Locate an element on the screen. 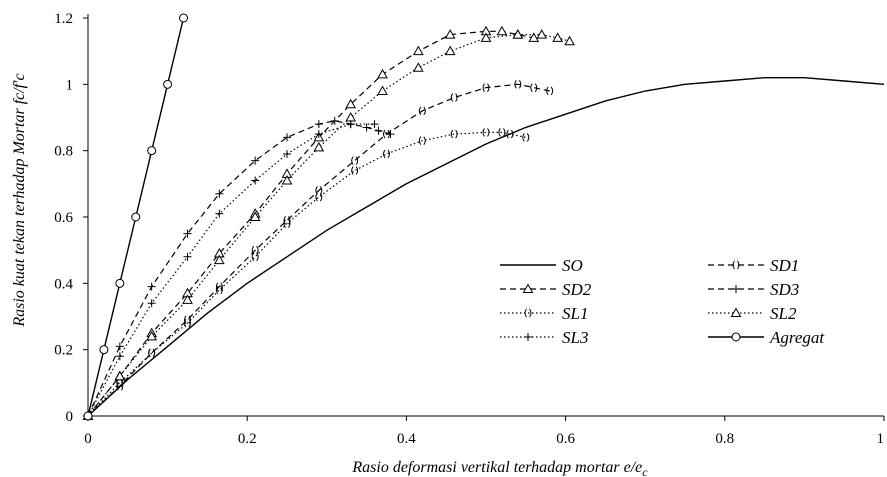 The image size is (887, 477). legend-item-sl2: SL2 is located at coordinates (752, 313).